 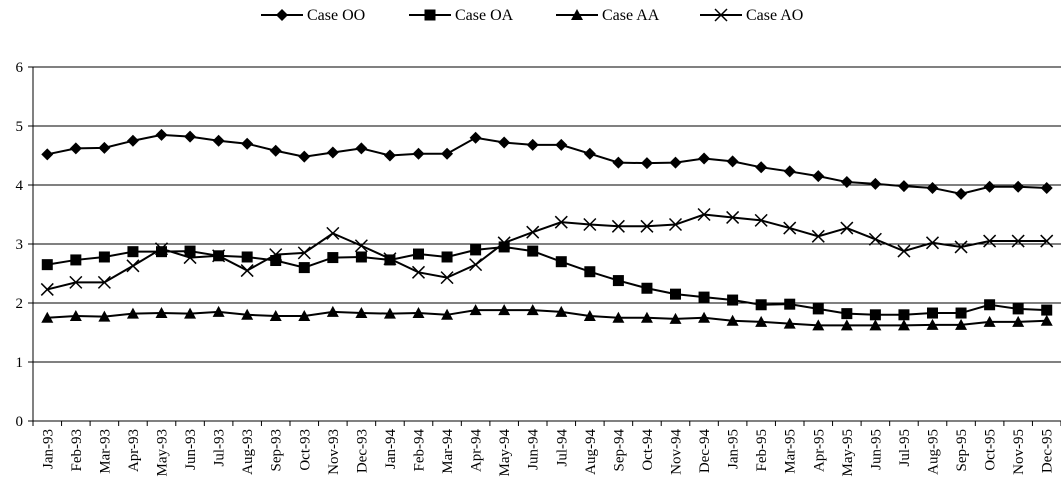 I want to click on point-case-ao-Jul-95-stroke-b, so click(x=904, y=251).